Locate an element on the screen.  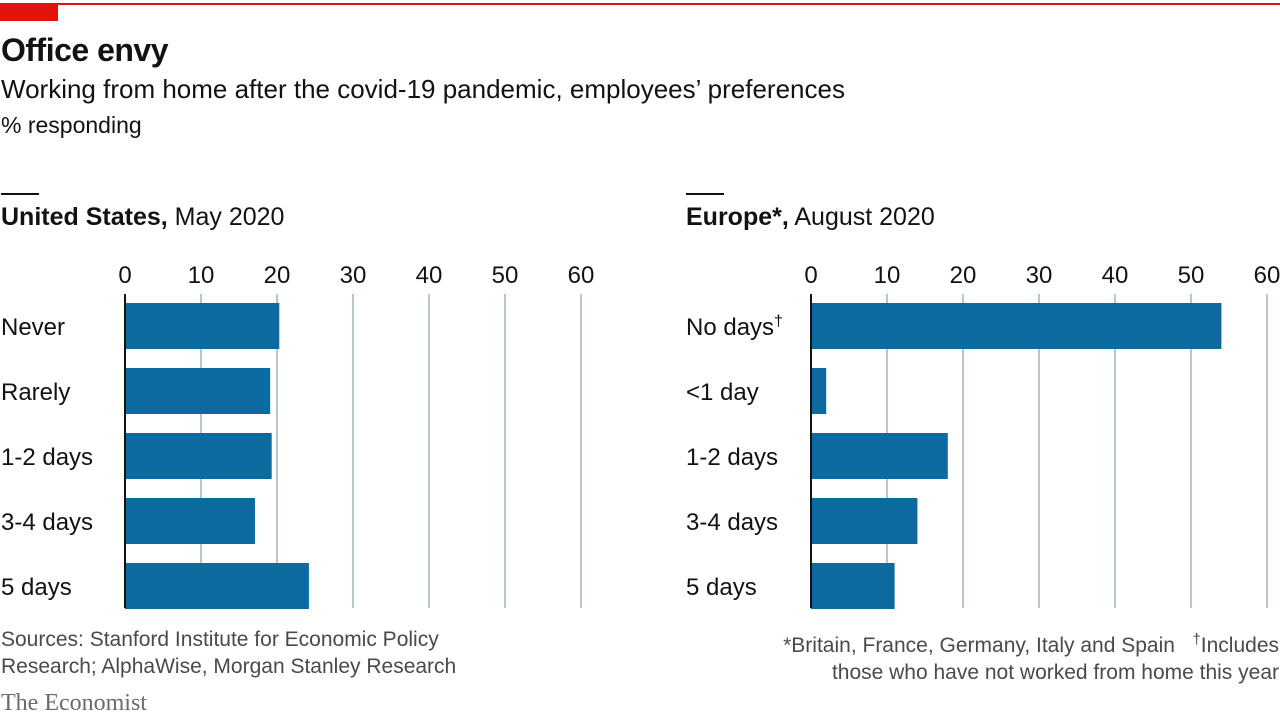
chart-unit: % responding is located at coordinates (71, 125).